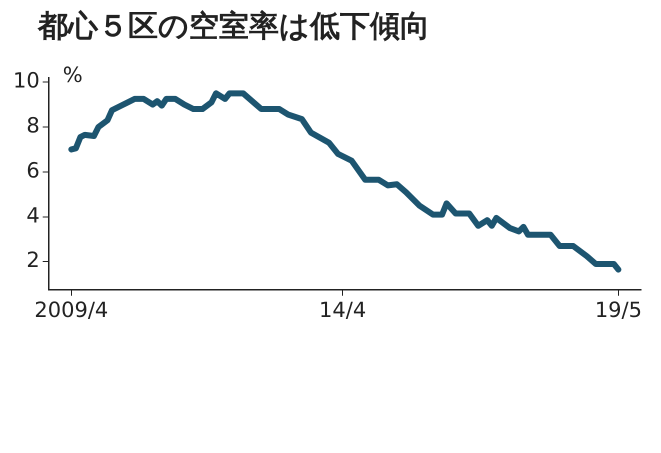 The width and height of the screenshot is (661, 453). I want to click on x-tick-label: 14/4, so click(342, 310).